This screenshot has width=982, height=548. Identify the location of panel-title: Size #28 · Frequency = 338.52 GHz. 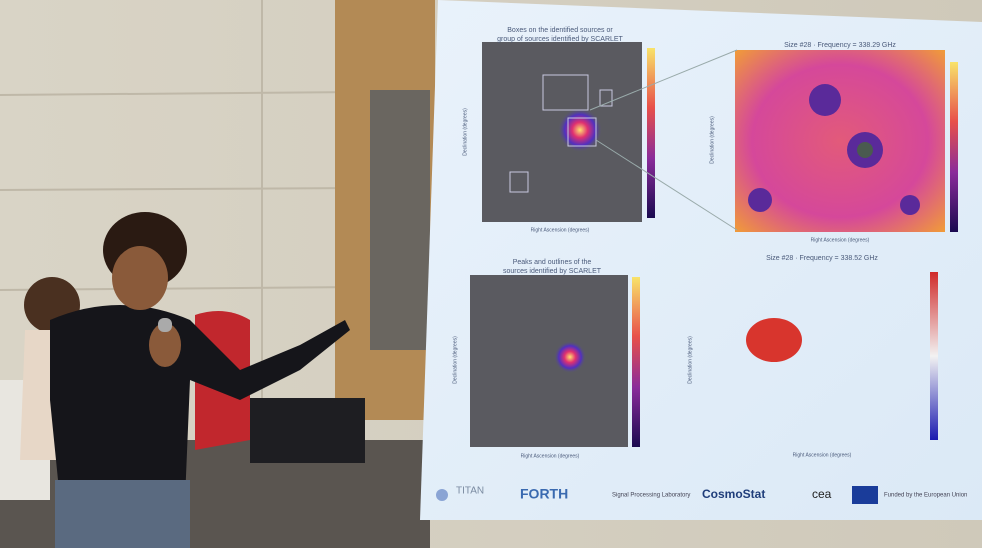
(822, 258).